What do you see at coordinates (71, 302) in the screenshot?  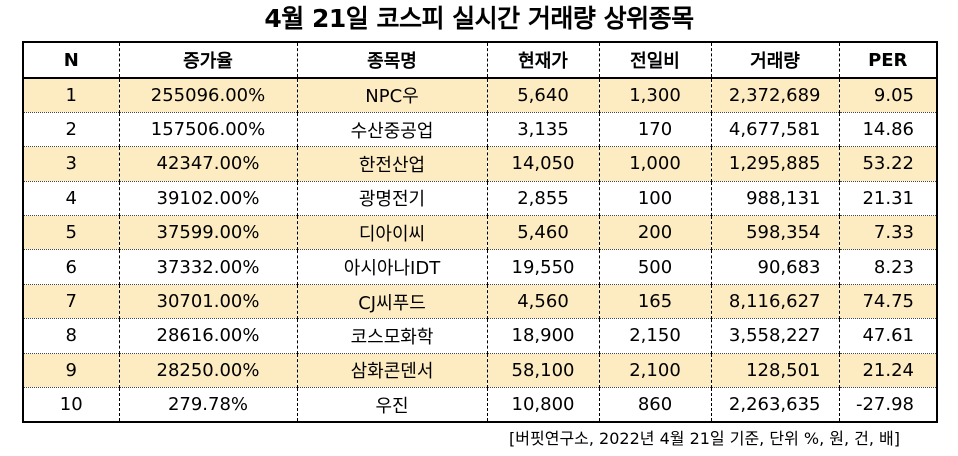 I see `cell-n: 7` at bounding box center [71, 302].